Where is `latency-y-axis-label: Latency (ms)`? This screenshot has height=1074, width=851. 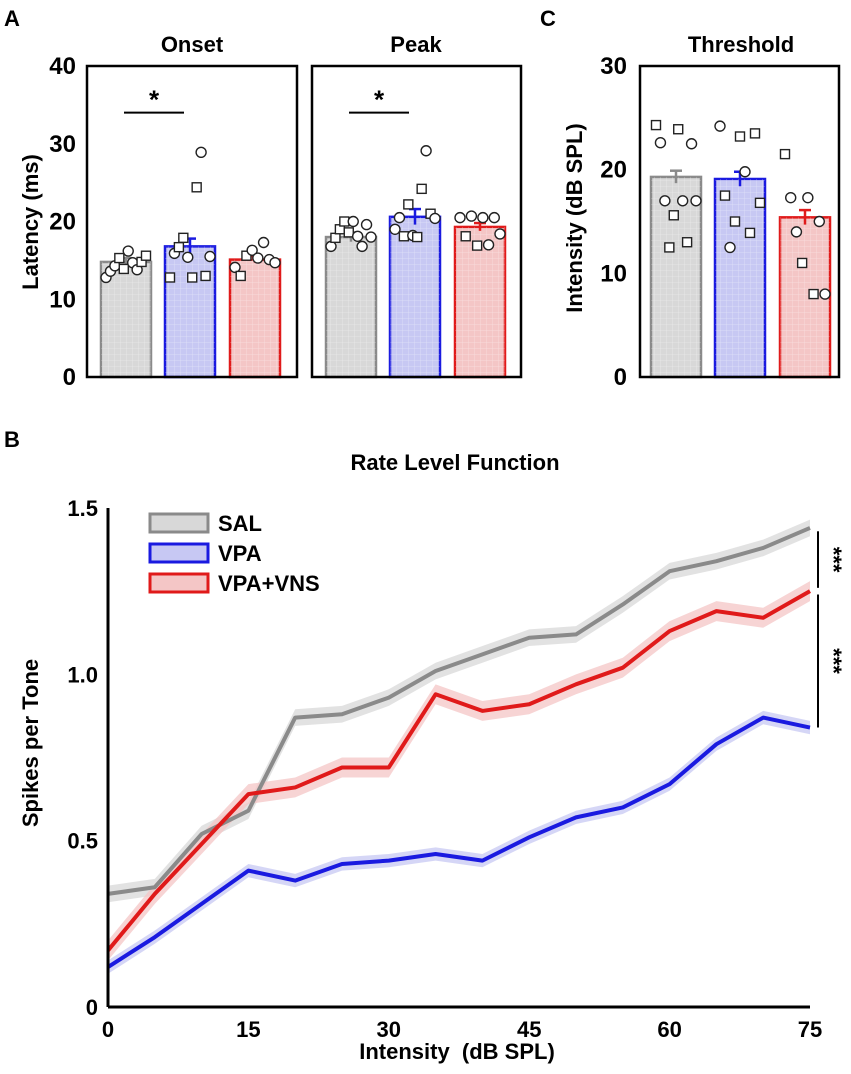 latency-y-axis-label: Latency (ms) is located at coordinates (30, 222).